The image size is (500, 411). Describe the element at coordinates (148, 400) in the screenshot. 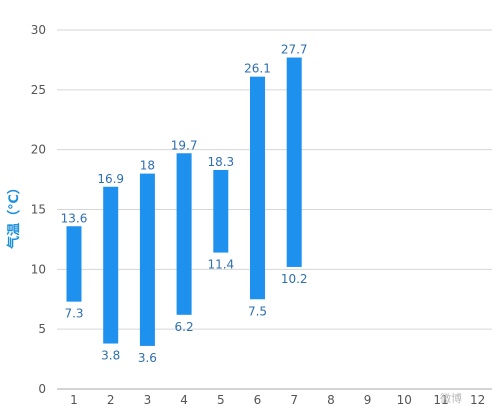

I see `x-tick-label: 3` at that location.